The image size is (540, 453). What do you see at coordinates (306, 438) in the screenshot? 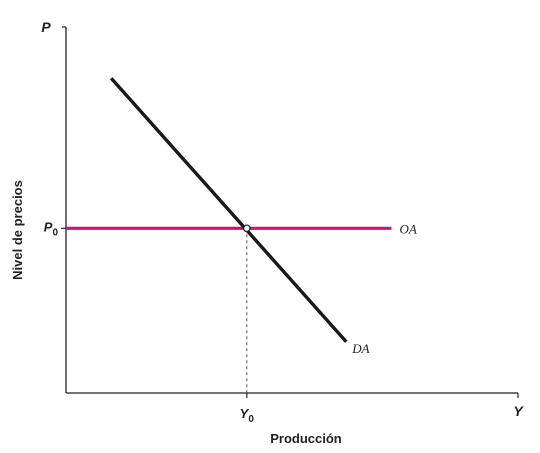
I see `x-axis-title: Producción` at bounding box center [306, 438].